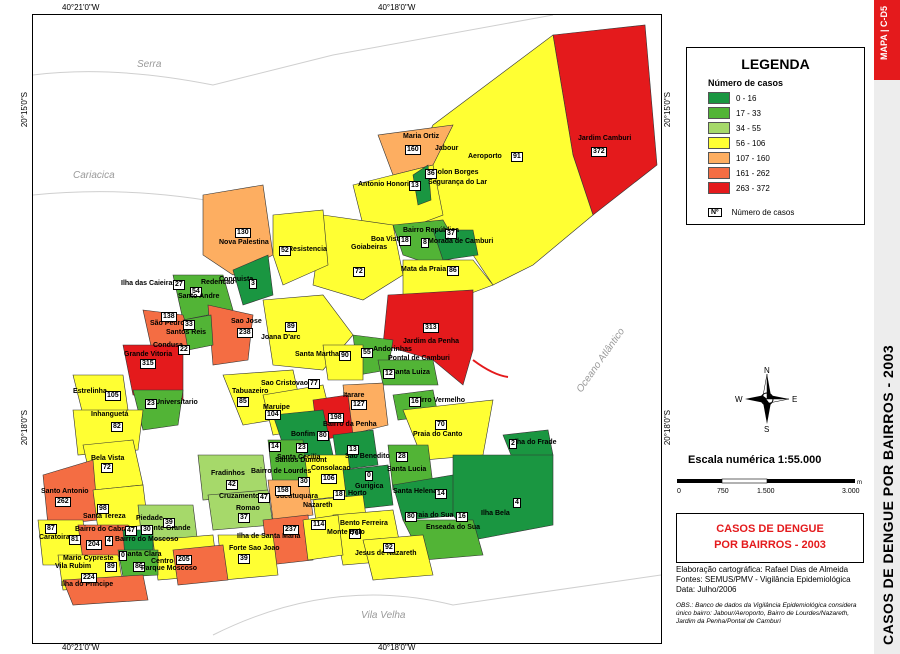 The height and width of the screenshot is (654, 900). What do you see at coordinates (755, 460) in the screenshot?
I see `scale-title: Escala numérica 1:55.000` at bounding box center [755, 460].